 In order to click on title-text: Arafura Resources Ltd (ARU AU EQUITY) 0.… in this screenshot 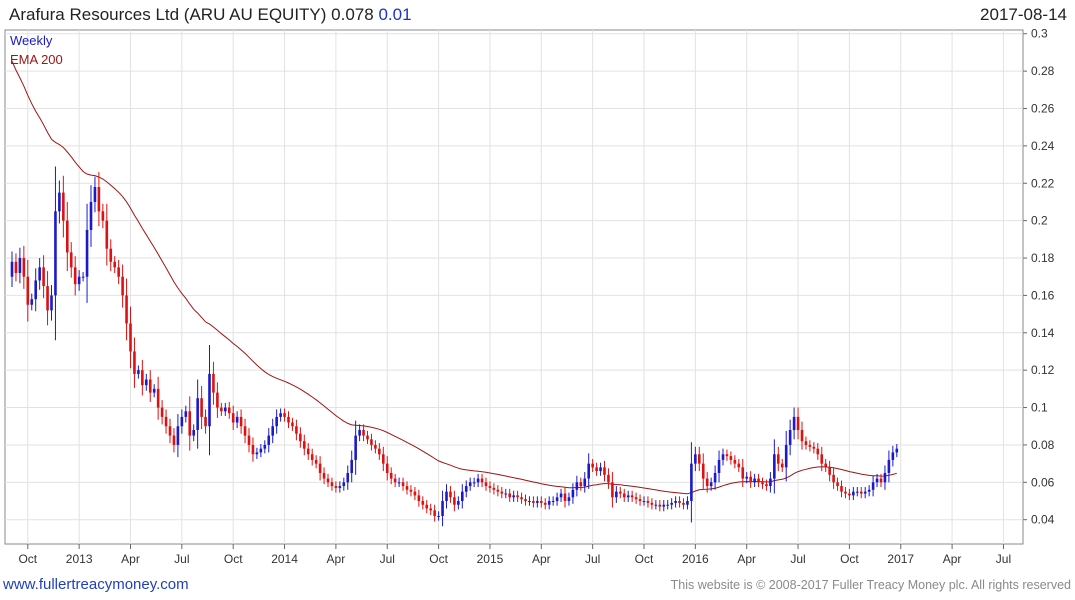, I will do `click(191, 14)`.